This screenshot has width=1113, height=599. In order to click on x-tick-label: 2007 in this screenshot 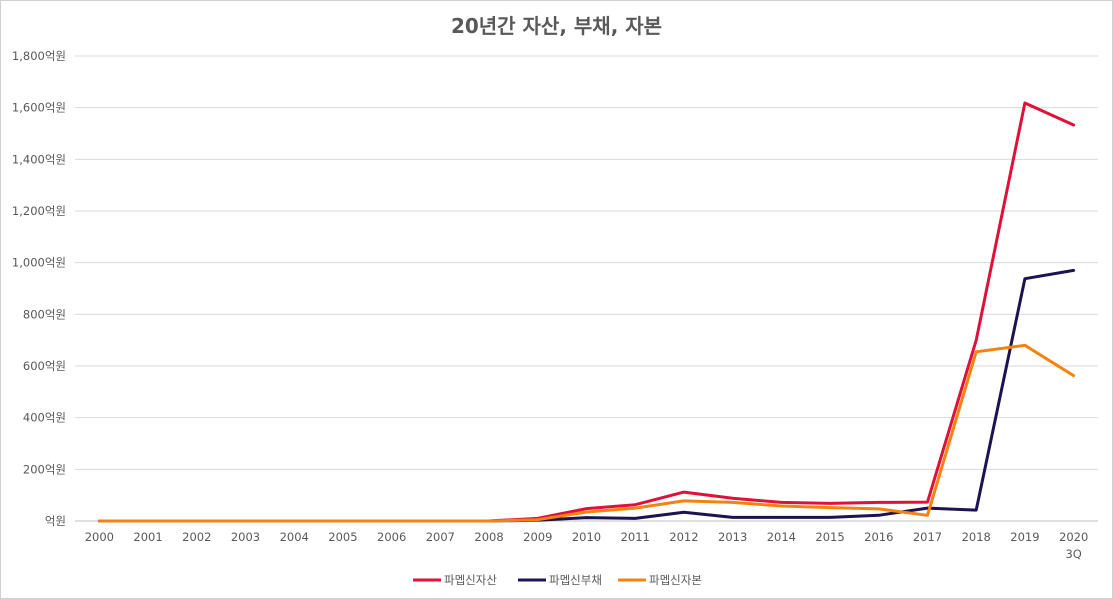, I will do `click(440, 537)`.